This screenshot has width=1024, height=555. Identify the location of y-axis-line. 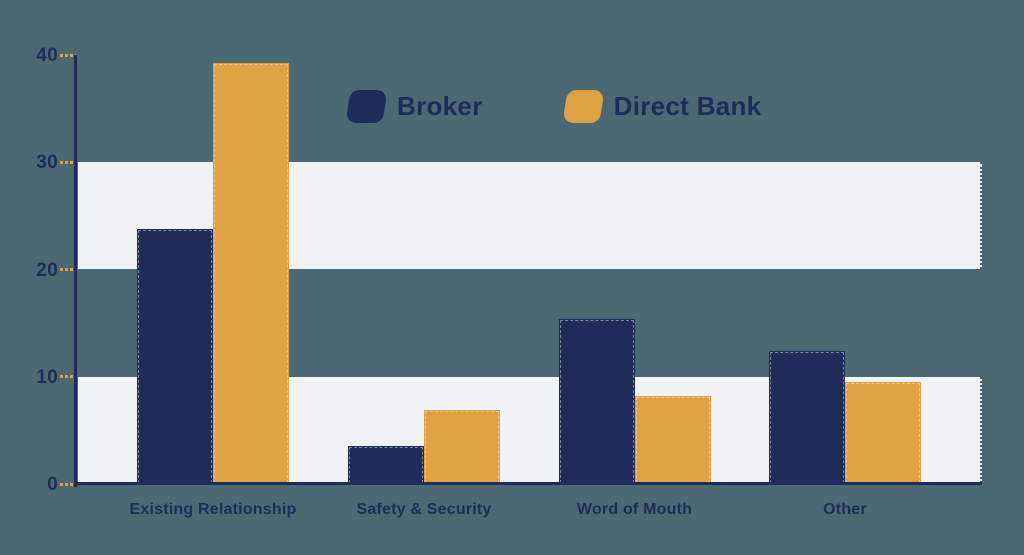
(75, 271).